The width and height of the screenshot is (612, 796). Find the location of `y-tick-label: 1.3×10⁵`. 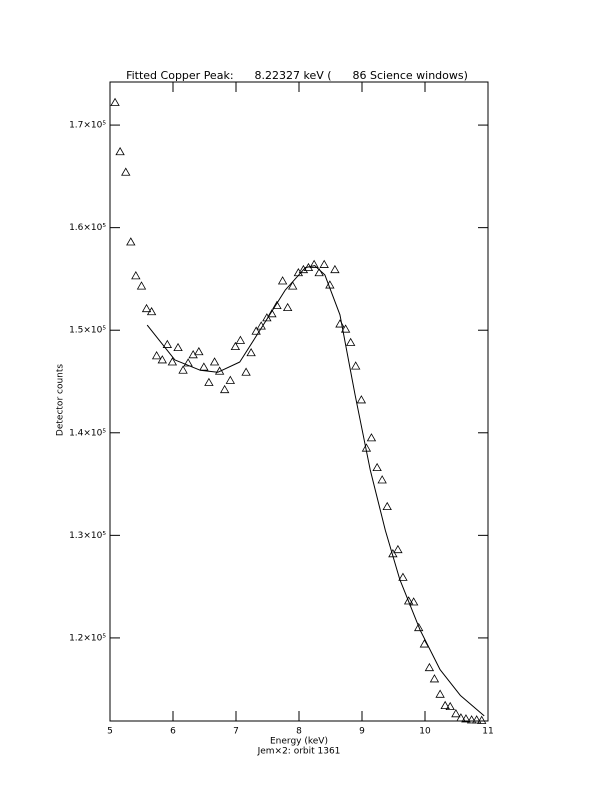

y-tick-label: 1.3×10⁵ is located at coordinates (87, 536).